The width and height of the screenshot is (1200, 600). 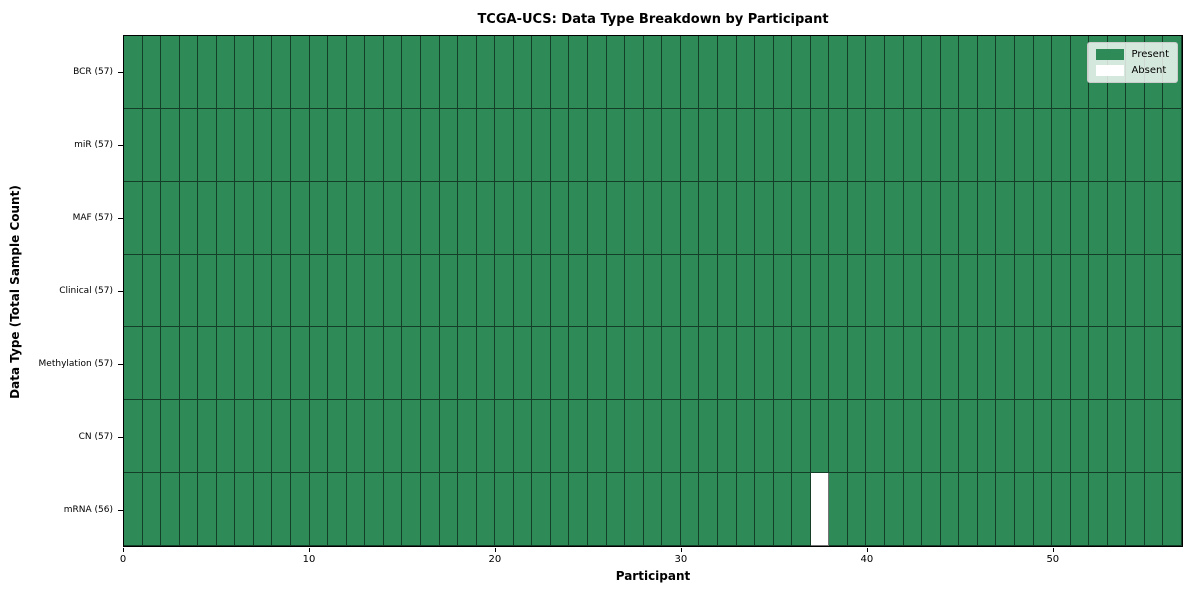 What do you see at coordinates (88, 510) in the screenshot?
I see `y-tick-label: mRNA (56)` at bounding box center [88, 510].